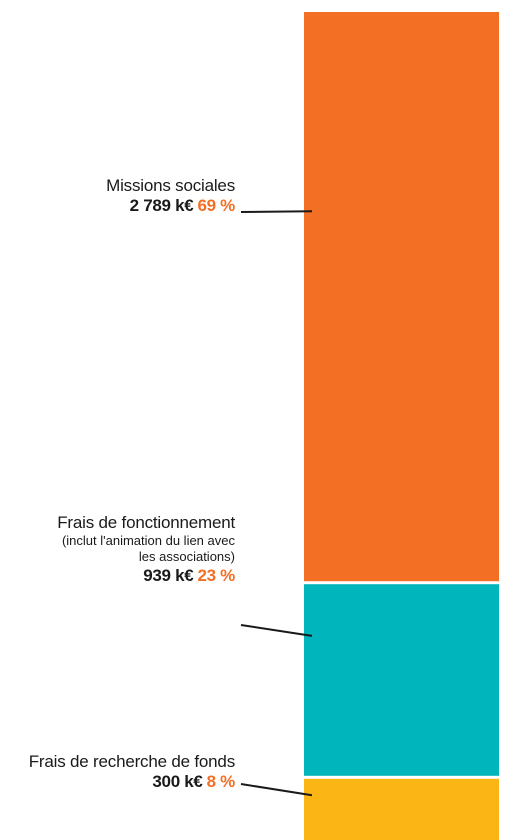  Describe the element at coordinates (221, 781) in the screenshot. I see `percent-label: 8 %` at that location.